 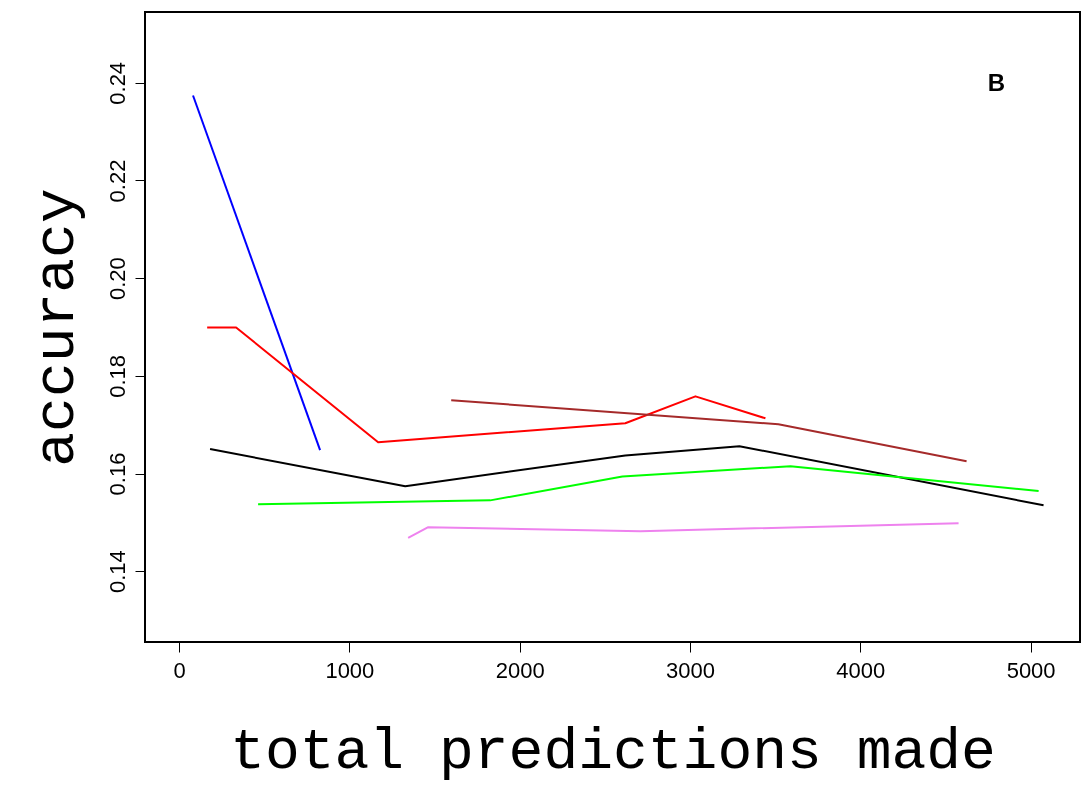 I want to click on x-tick-label: 3000, so click(x=690, y=670).